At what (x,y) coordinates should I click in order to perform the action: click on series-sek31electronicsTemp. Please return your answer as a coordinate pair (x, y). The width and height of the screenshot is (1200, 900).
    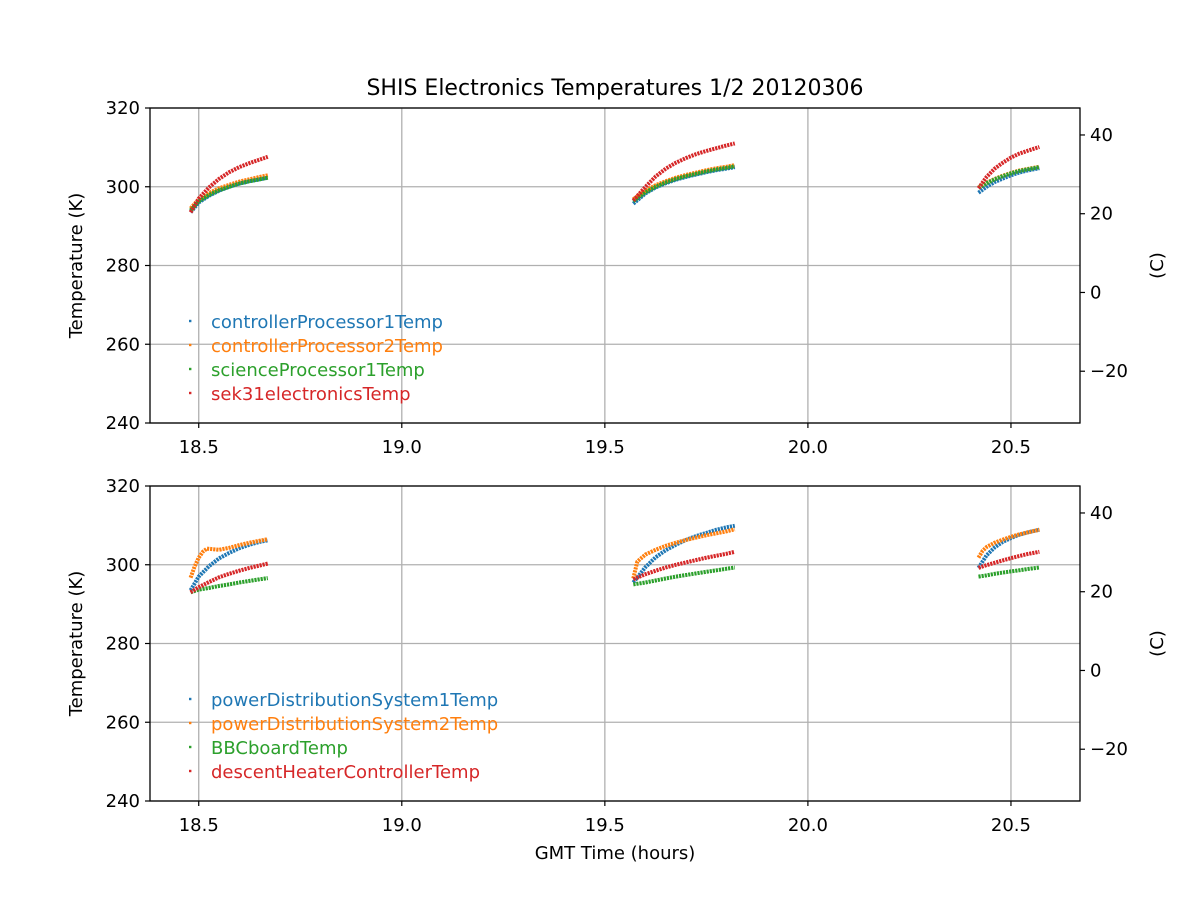
    Looking at the image, I should click on (614, 177).